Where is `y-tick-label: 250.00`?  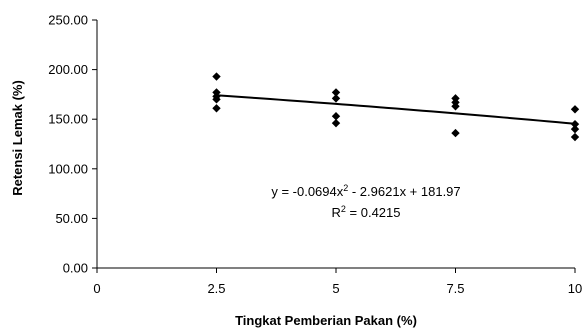
y-tick-label: 250.00 is located at coordinates (68, 20).